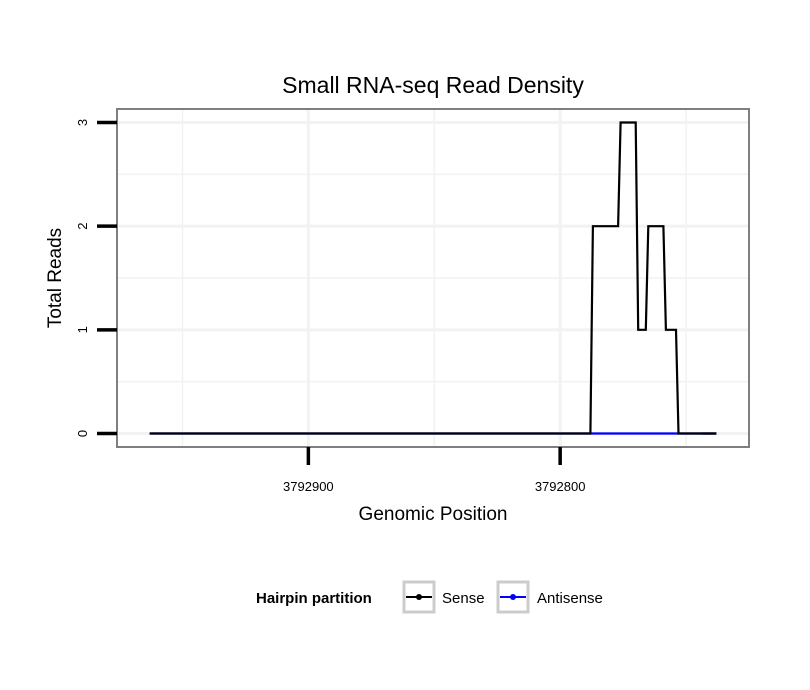 The width and height of the screenshot is (810, 690). I want to click on legend-point-antisense, so click(513, 597).